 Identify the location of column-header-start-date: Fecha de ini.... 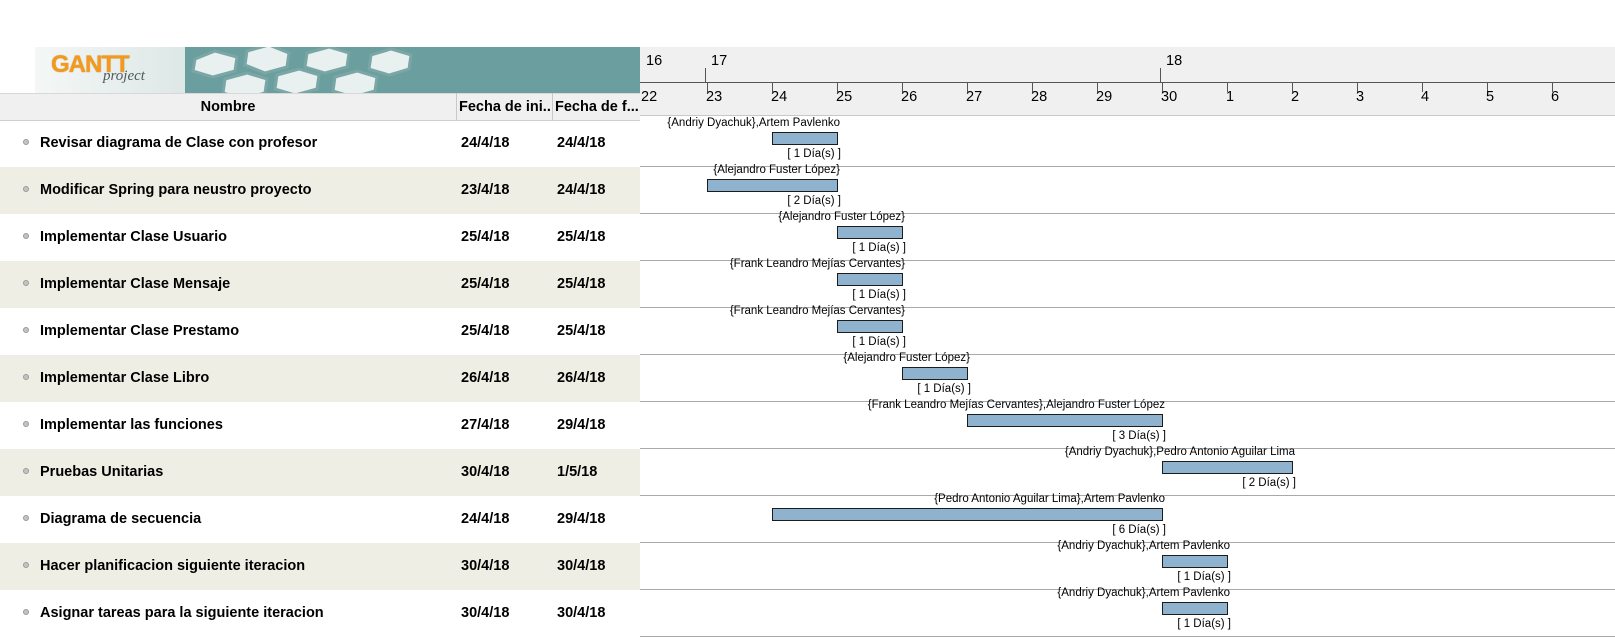
(505, 107).